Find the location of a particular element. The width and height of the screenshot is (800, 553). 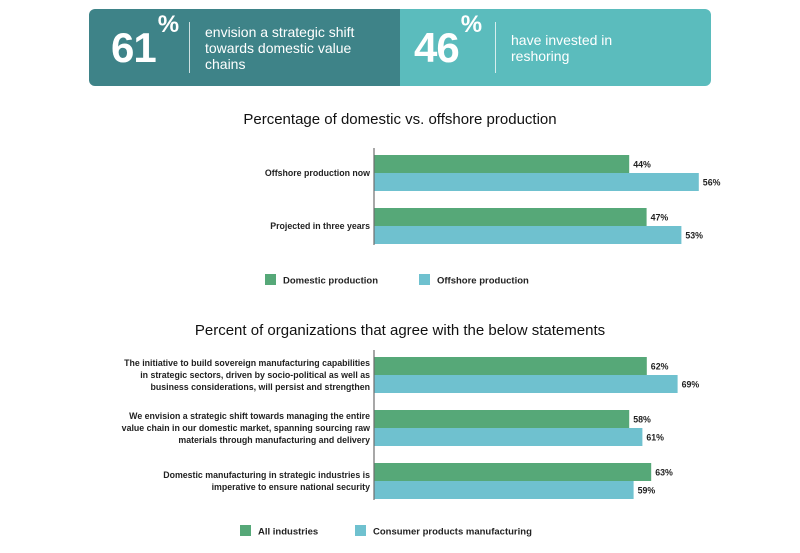

data-label: 61% is located at coordinates (655, 438).